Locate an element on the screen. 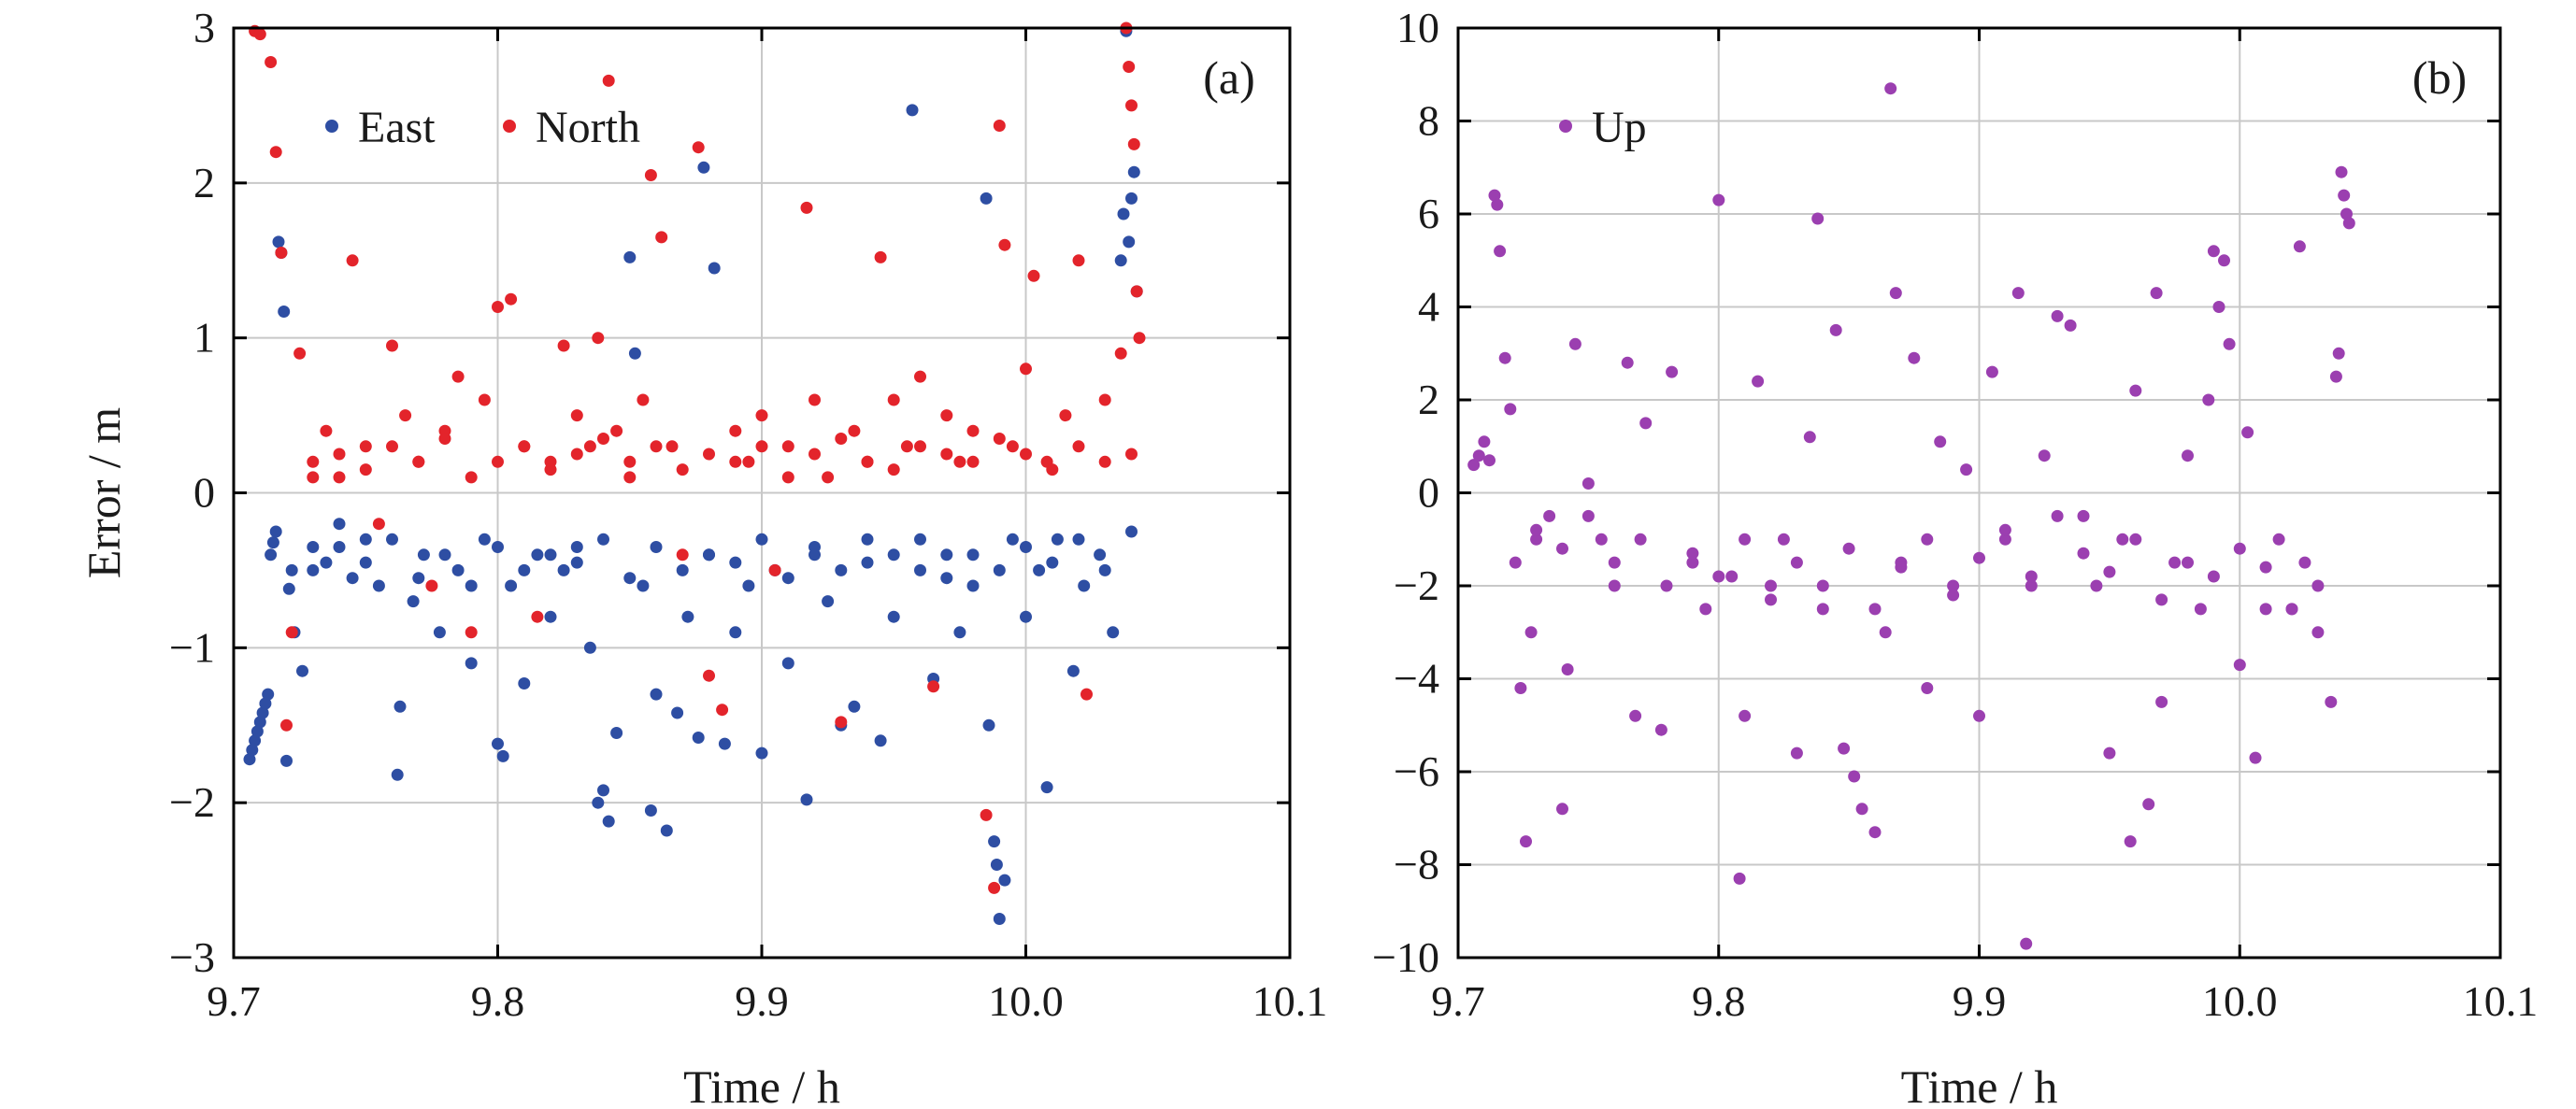 This screenshot has height=1109, width=2576. y-tick-label: 0 is located at coordinates (1428, 493).